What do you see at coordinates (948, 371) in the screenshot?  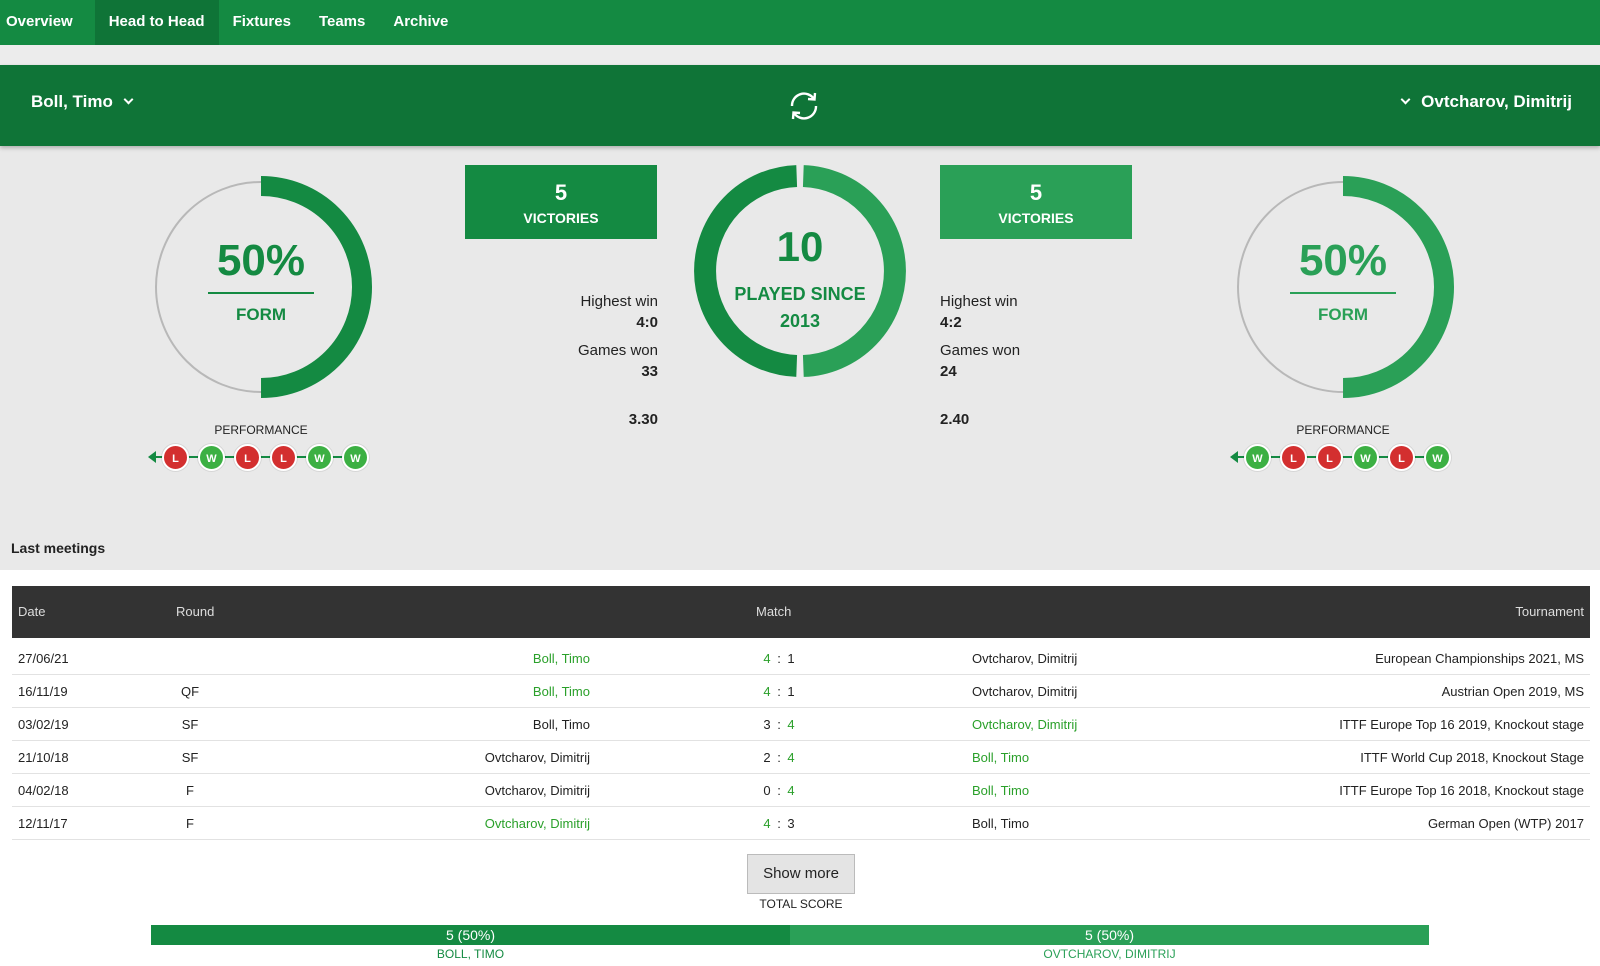 I see `games-won-right: 24` at bounding box center [948, 371].